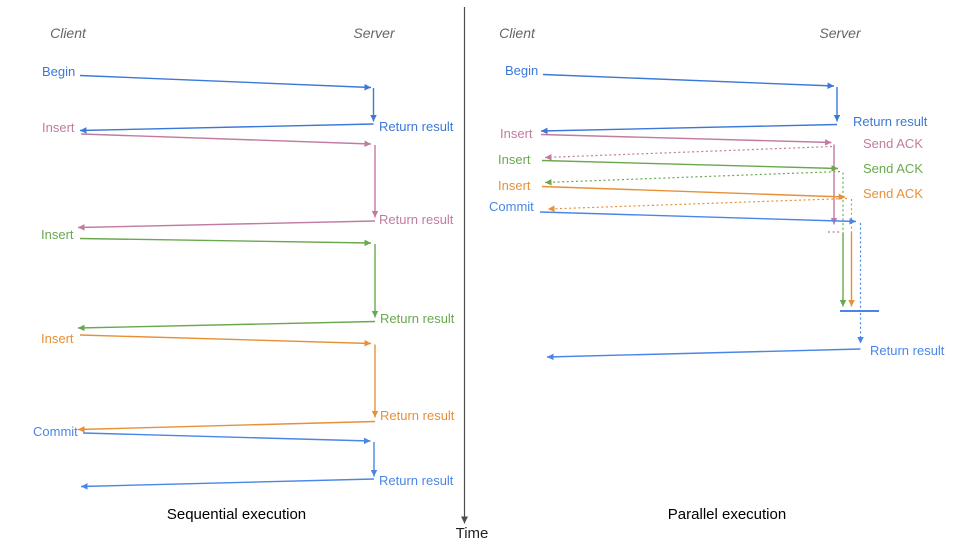 The height and width of the screenshot is (540, 960). I want to click on par-op-insert-3: Insert Send ACK, so click(710, 242).